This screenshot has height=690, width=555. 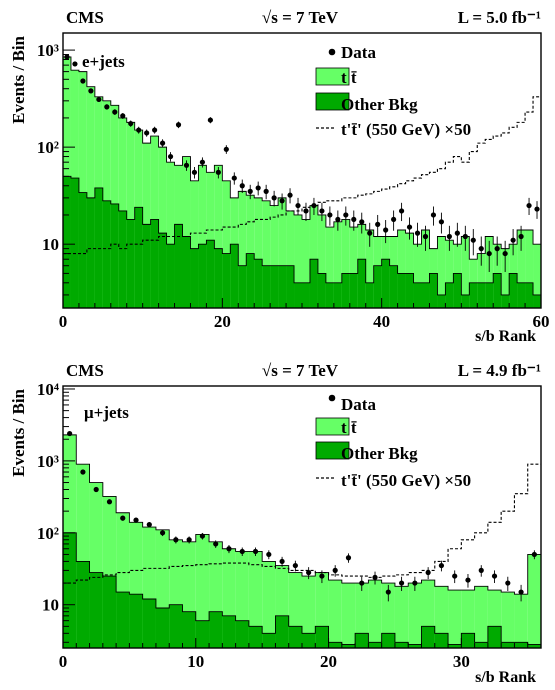 What do you see at coordinates (332, 52) in the screenshot?
I see `legend-marker-data` at bounding box center [332, 52].